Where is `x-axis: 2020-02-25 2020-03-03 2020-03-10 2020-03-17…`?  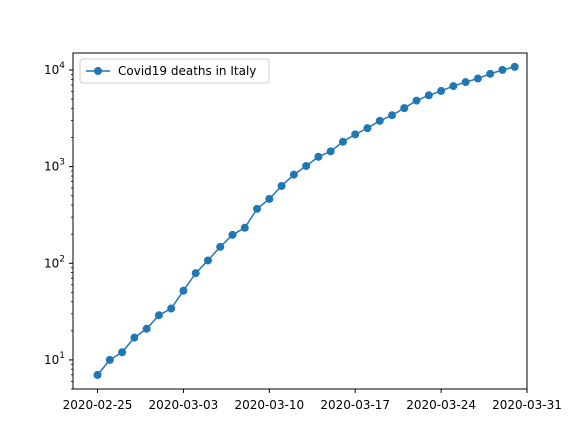 x-axis: 2020-02-25 2020-03-03 2020-03-10 2020-03-17… is located at coordinates (312, 400).